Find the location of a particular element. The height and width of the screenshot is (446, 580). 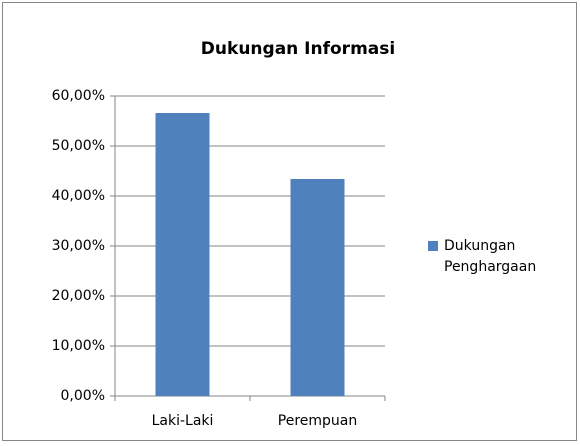

legend: Dukungan Penghargaan is located at coordinates (495, 257).